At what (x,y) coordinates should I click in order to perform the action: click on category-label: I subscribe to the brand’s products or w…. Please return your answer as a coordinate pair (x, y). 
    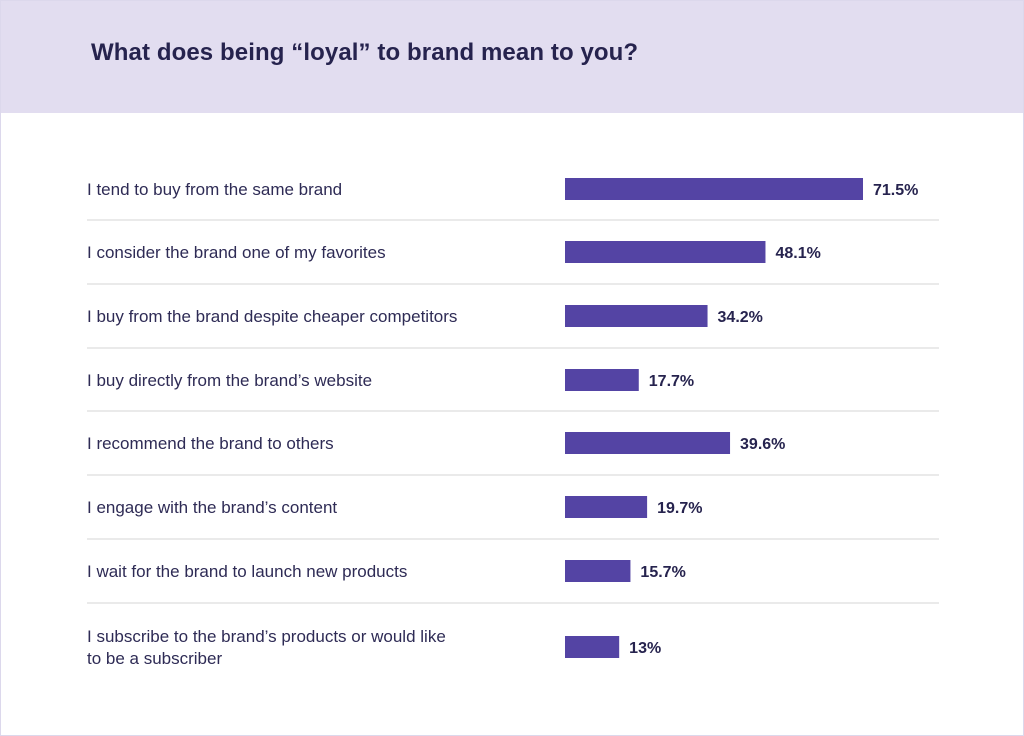
    Looking at the image, I should click on (266, 636).